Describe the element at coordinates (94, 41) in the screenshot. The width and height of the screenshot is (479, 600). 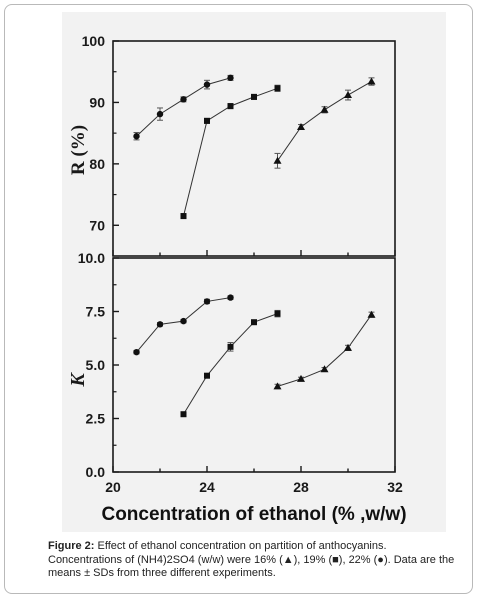
I see `top-y-tick-label: 100` at that location.